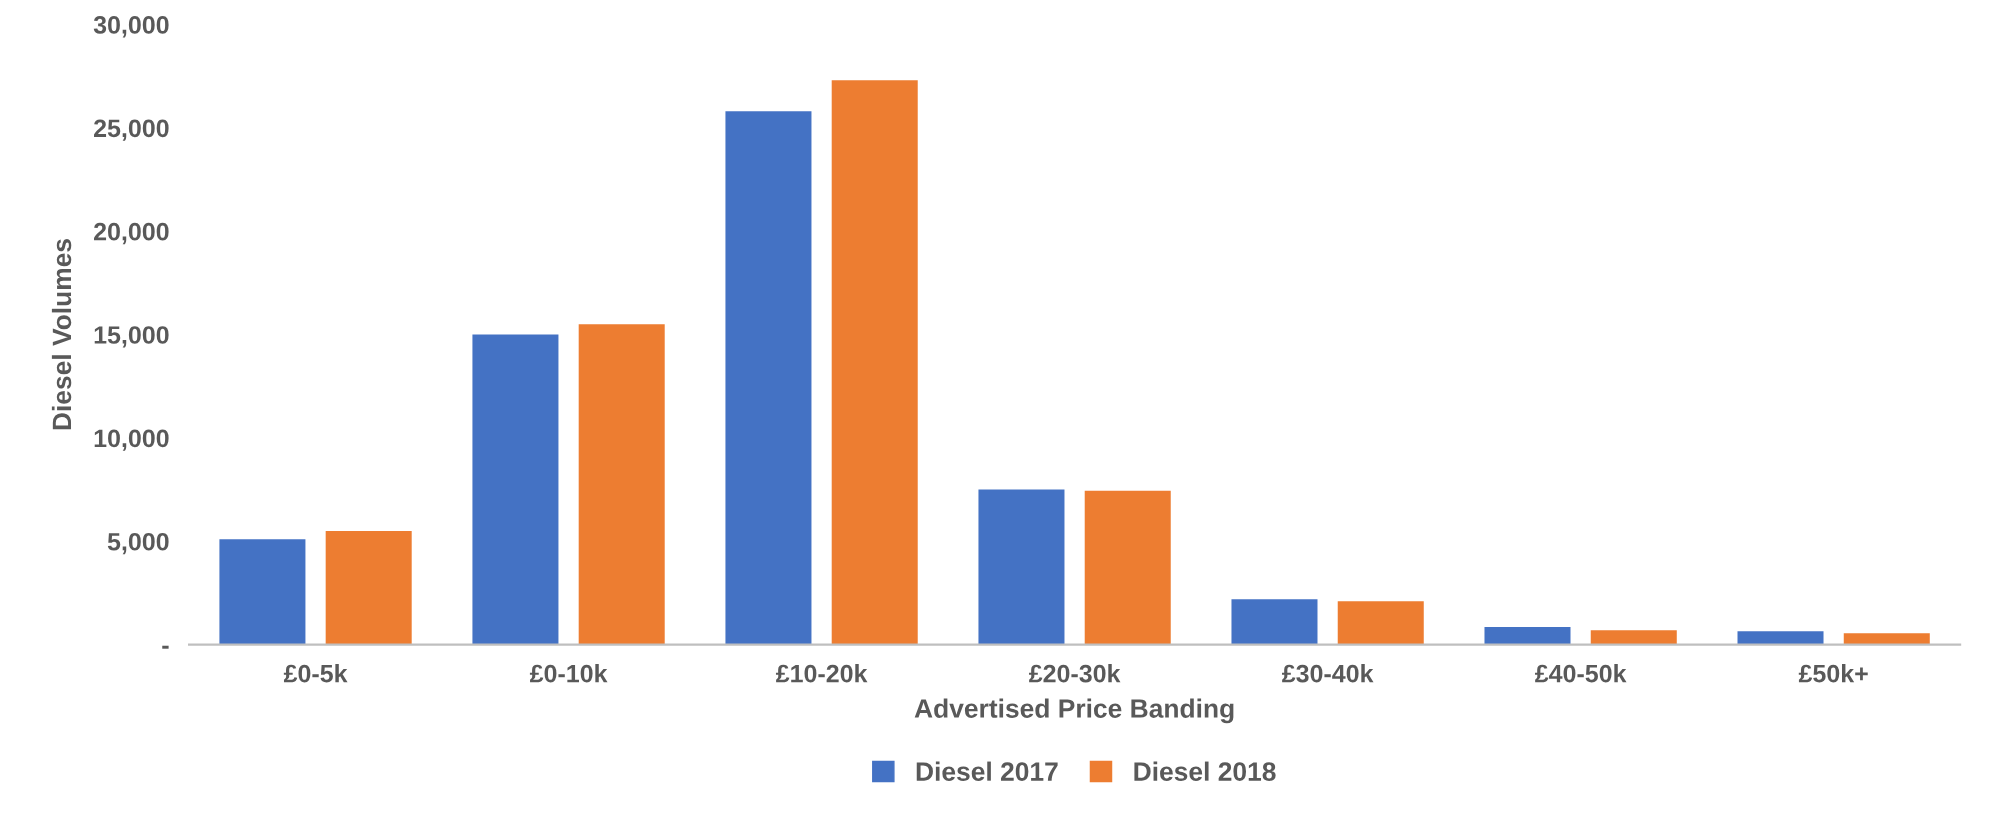  What do you see at coordinates (131, 27) in the screenshot?
I see `y-tick-label: 30,000` at bounding box center [131, 27].